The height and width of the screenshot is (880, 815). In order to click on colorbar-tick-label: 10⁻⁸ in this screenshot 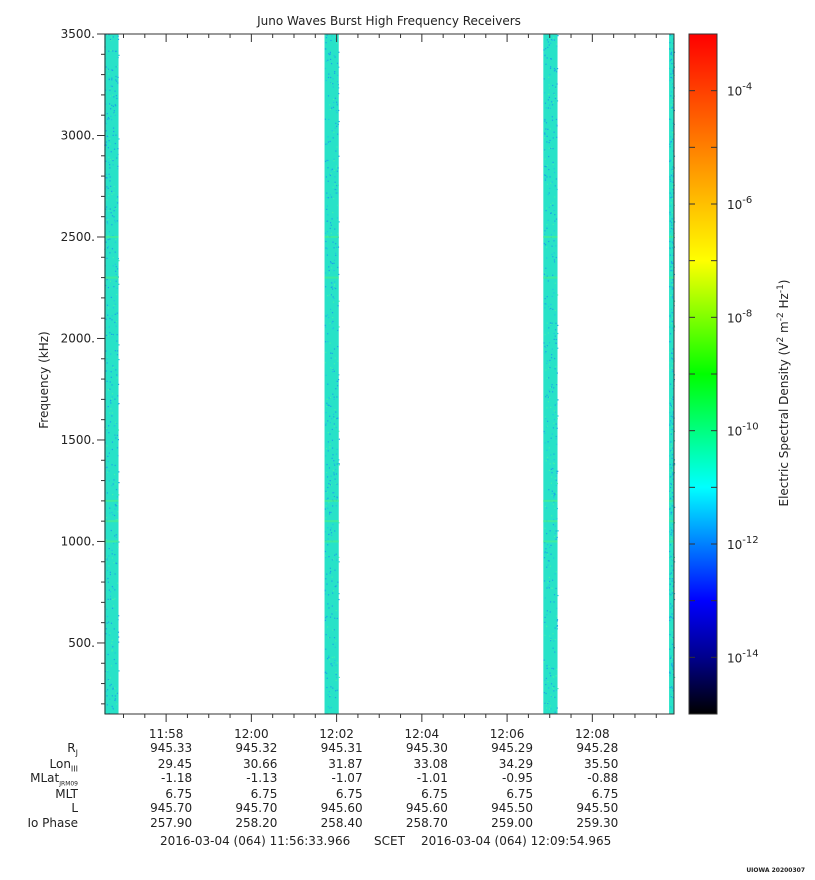, I will do `click(739, 316)`.